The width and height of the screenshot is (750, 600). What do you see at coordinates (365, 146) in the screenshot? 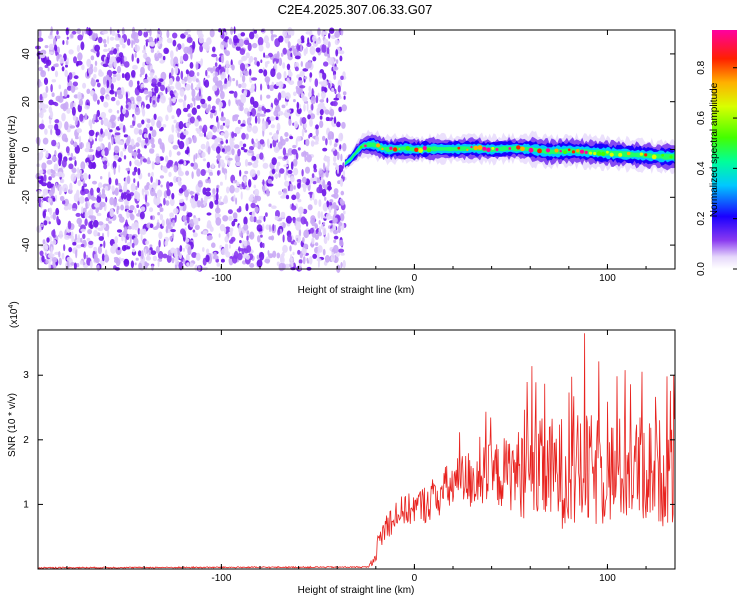
I see `spectrogram-ridge-peak` at bounding box center [365, 146].